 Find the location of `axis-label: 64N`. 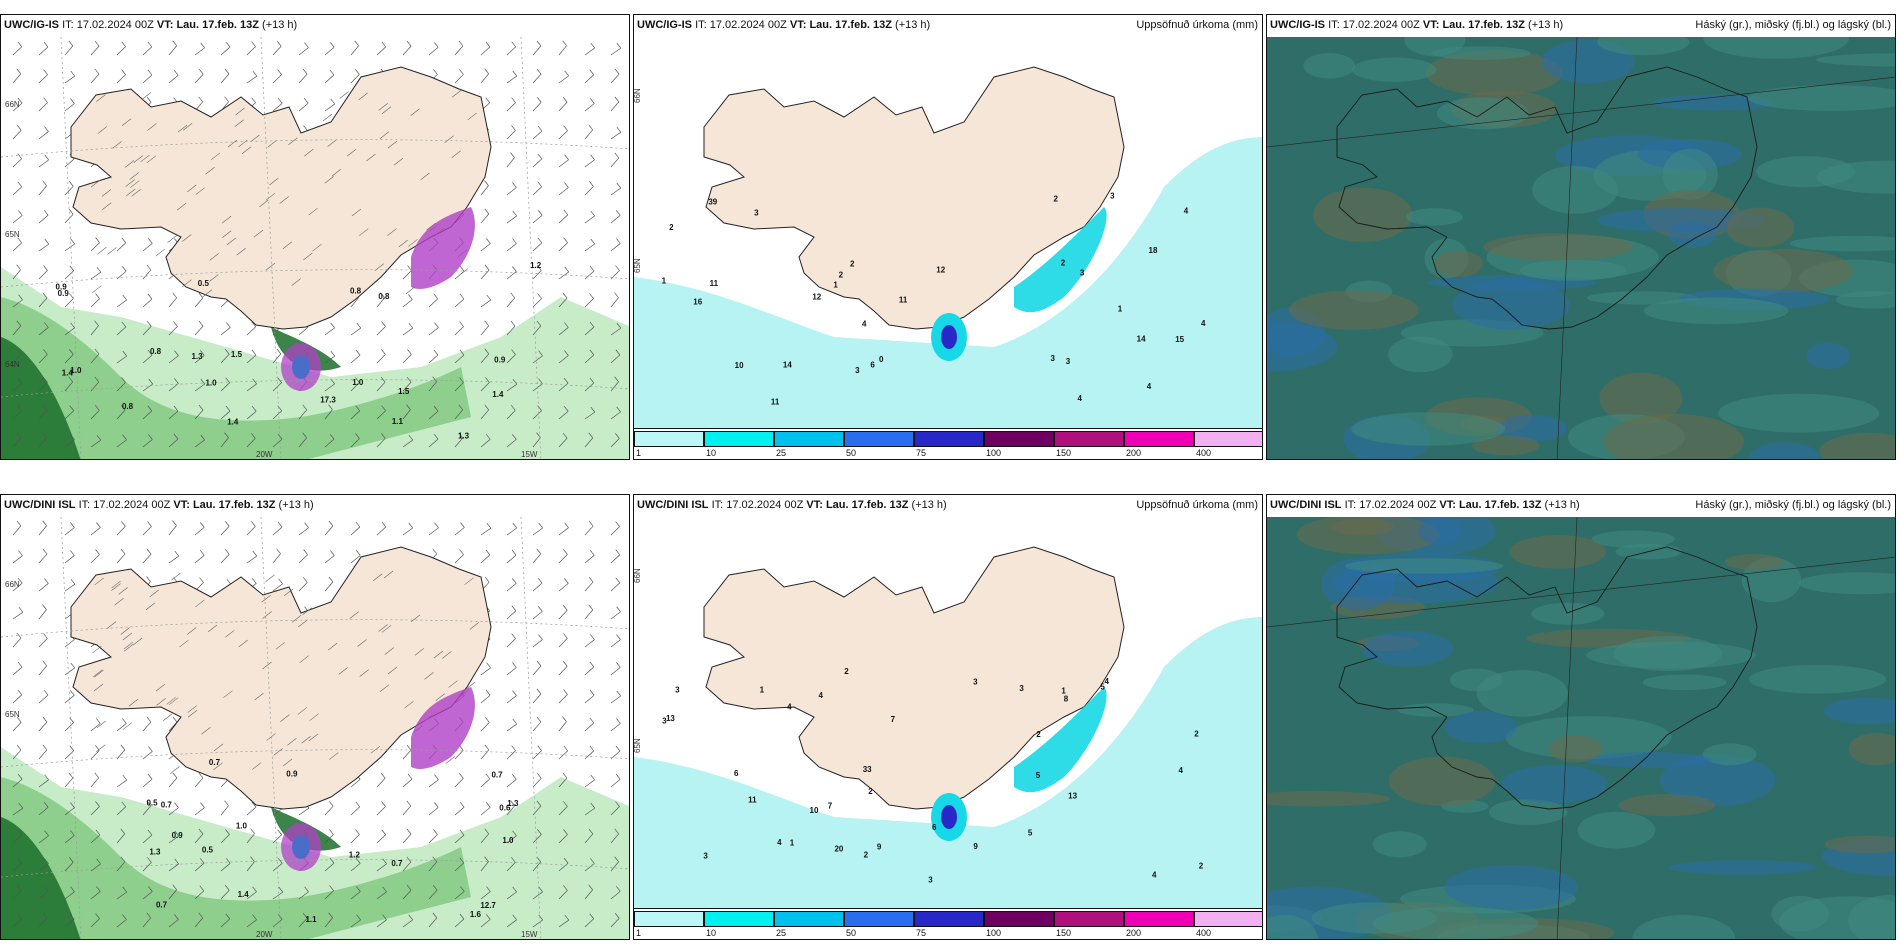

axis-label: 64N is located at coordinates (12, 364).